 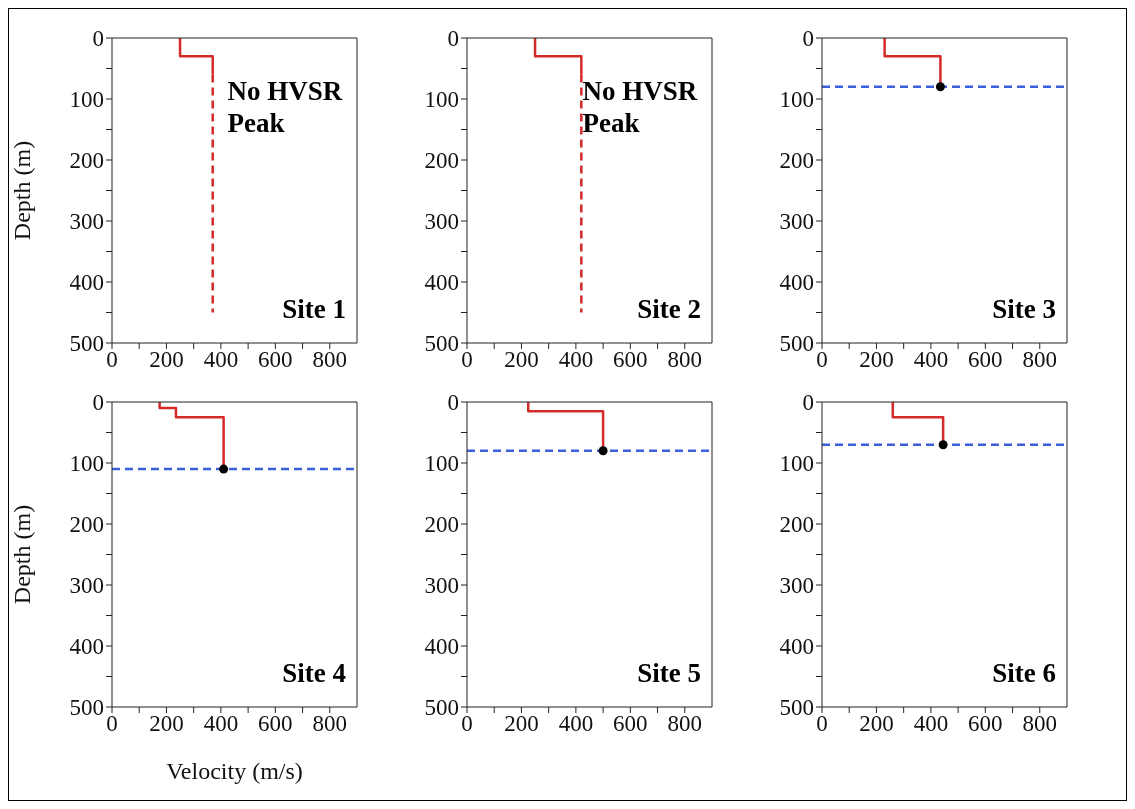 What do you see at coordinates (234, 771) in the screenshot?
I see `x-axis-title: Velocity (m/s)` at bounding box center [234, 771].